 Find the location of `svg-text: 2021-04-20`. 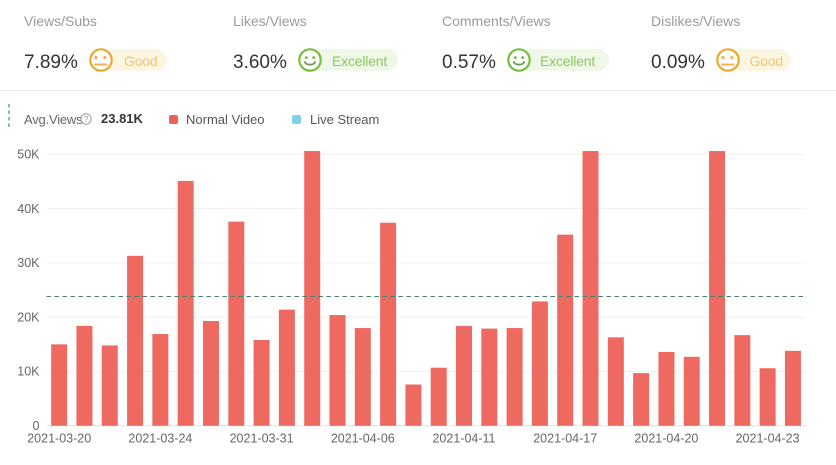

svg-text: 2021-04-20 is located at coordinates (666, 439).